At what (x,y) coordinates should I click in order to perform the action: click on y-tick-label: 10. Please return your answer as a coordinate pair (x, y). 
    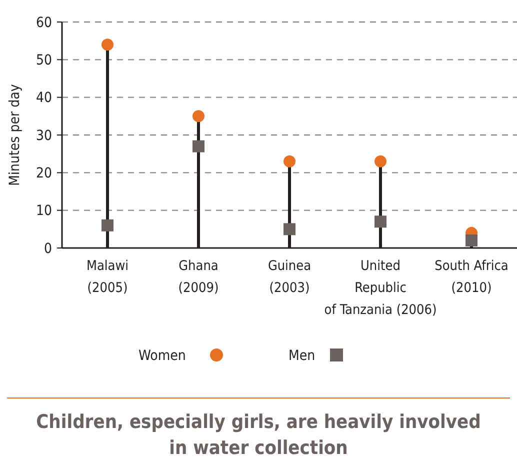
    Looking at the image, I should click on (44, 211).